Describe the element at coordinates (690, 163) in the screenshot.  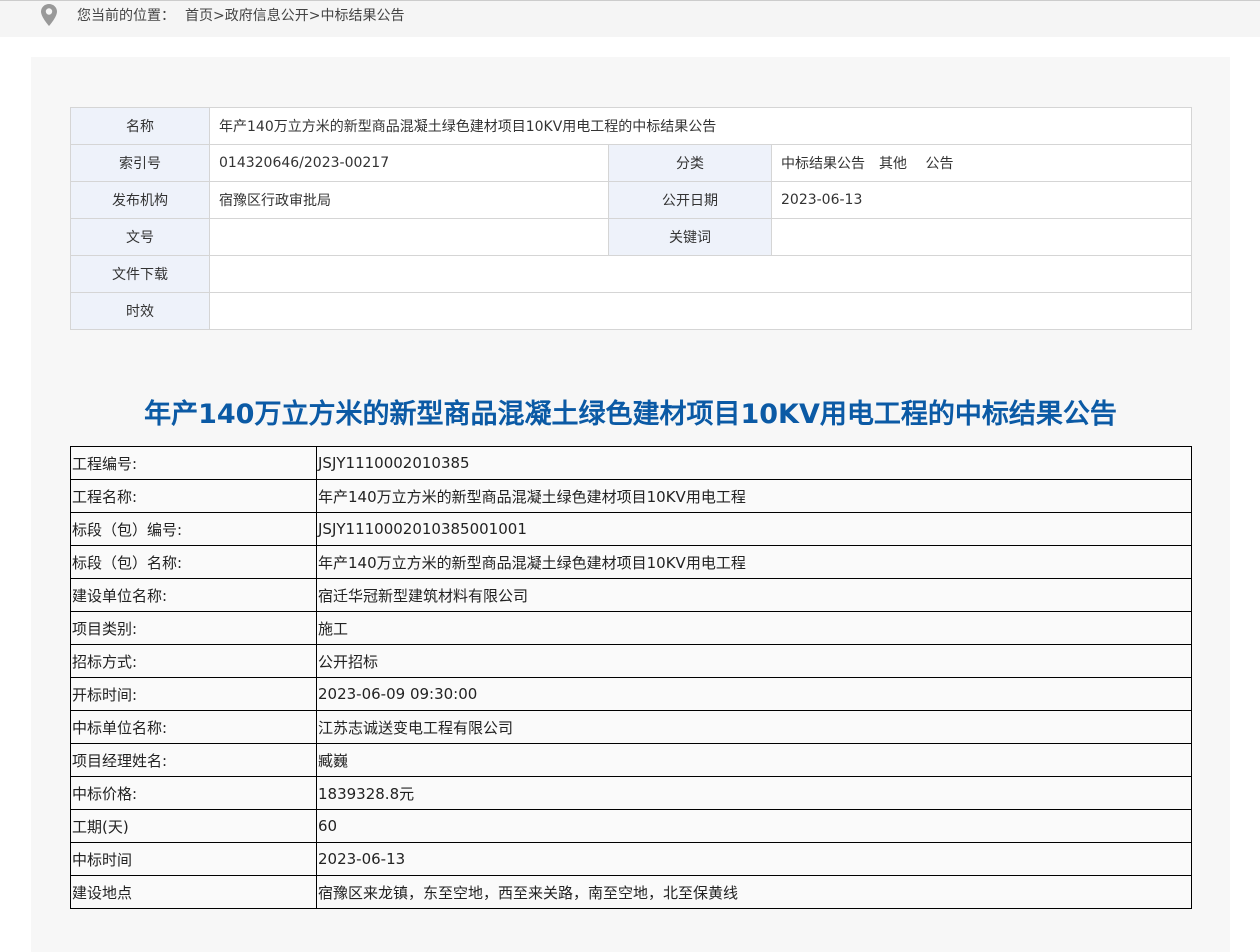
I see `category-label: 分类` at that location.